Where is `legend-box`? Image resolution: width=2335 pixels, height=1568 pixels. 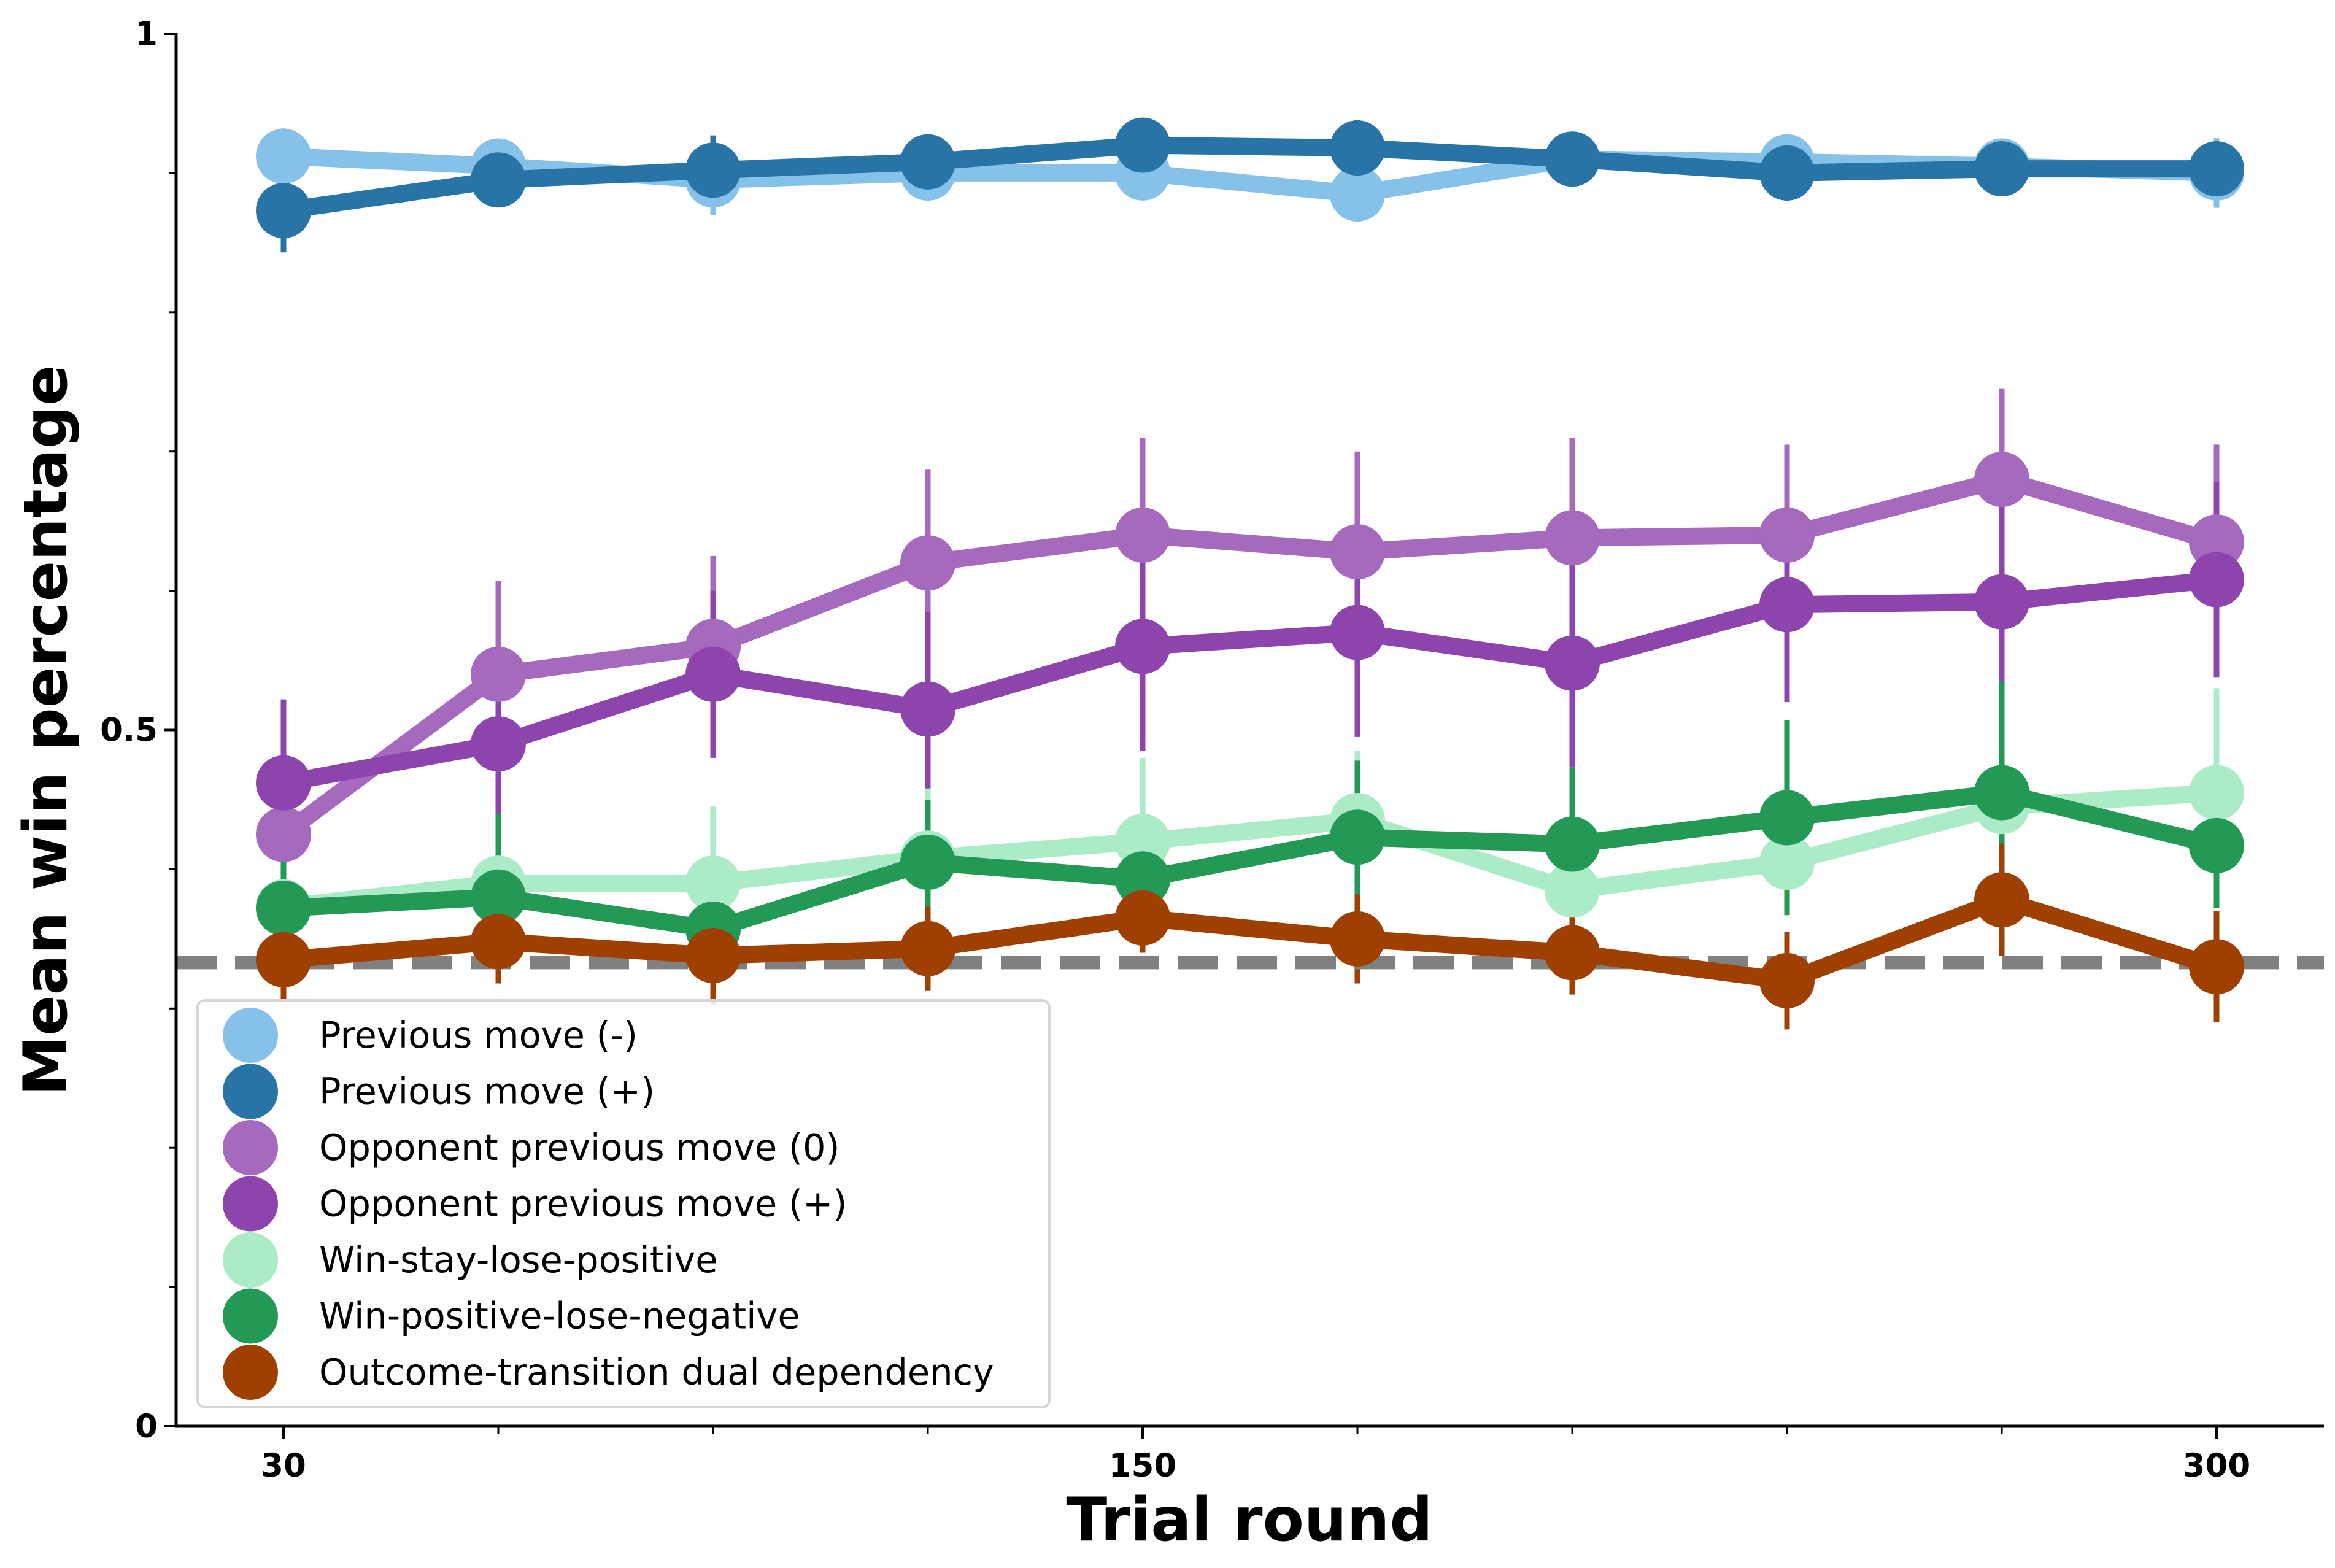 legend-box is located at coordinates (624, 1203).